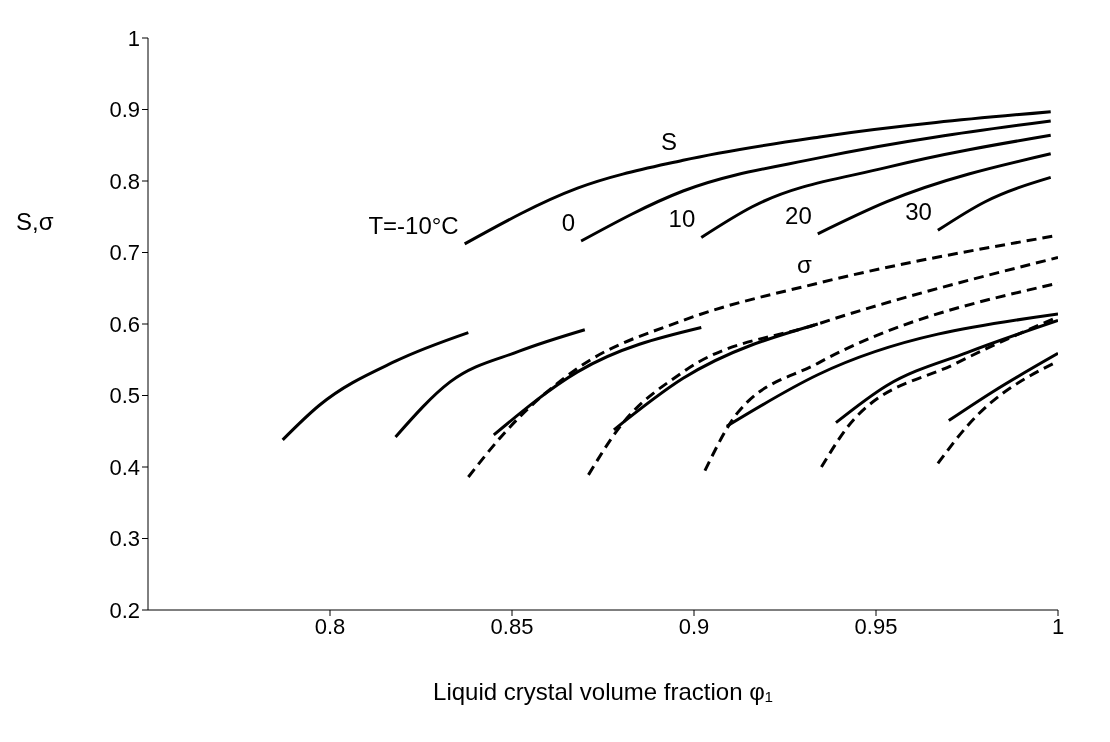  Describe the element at coordinates (133, 38) in the screenshot. I see `y-tick-label: 1` at that location.